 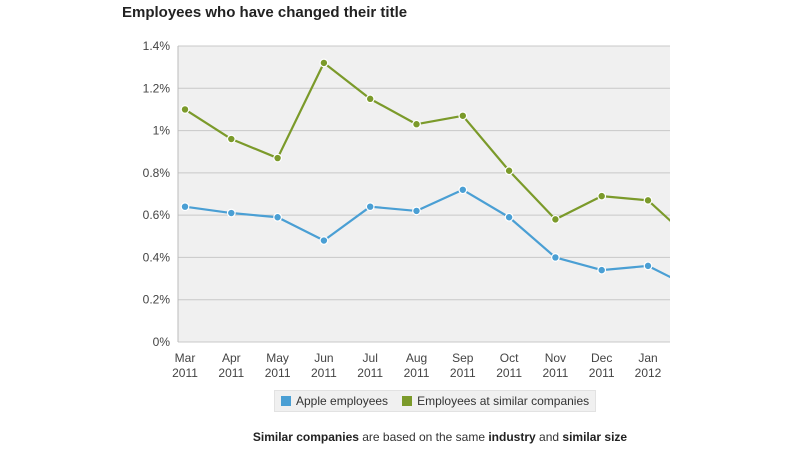 I want to click on y-tick-label: 0.4%, so click(x=157, y=257).